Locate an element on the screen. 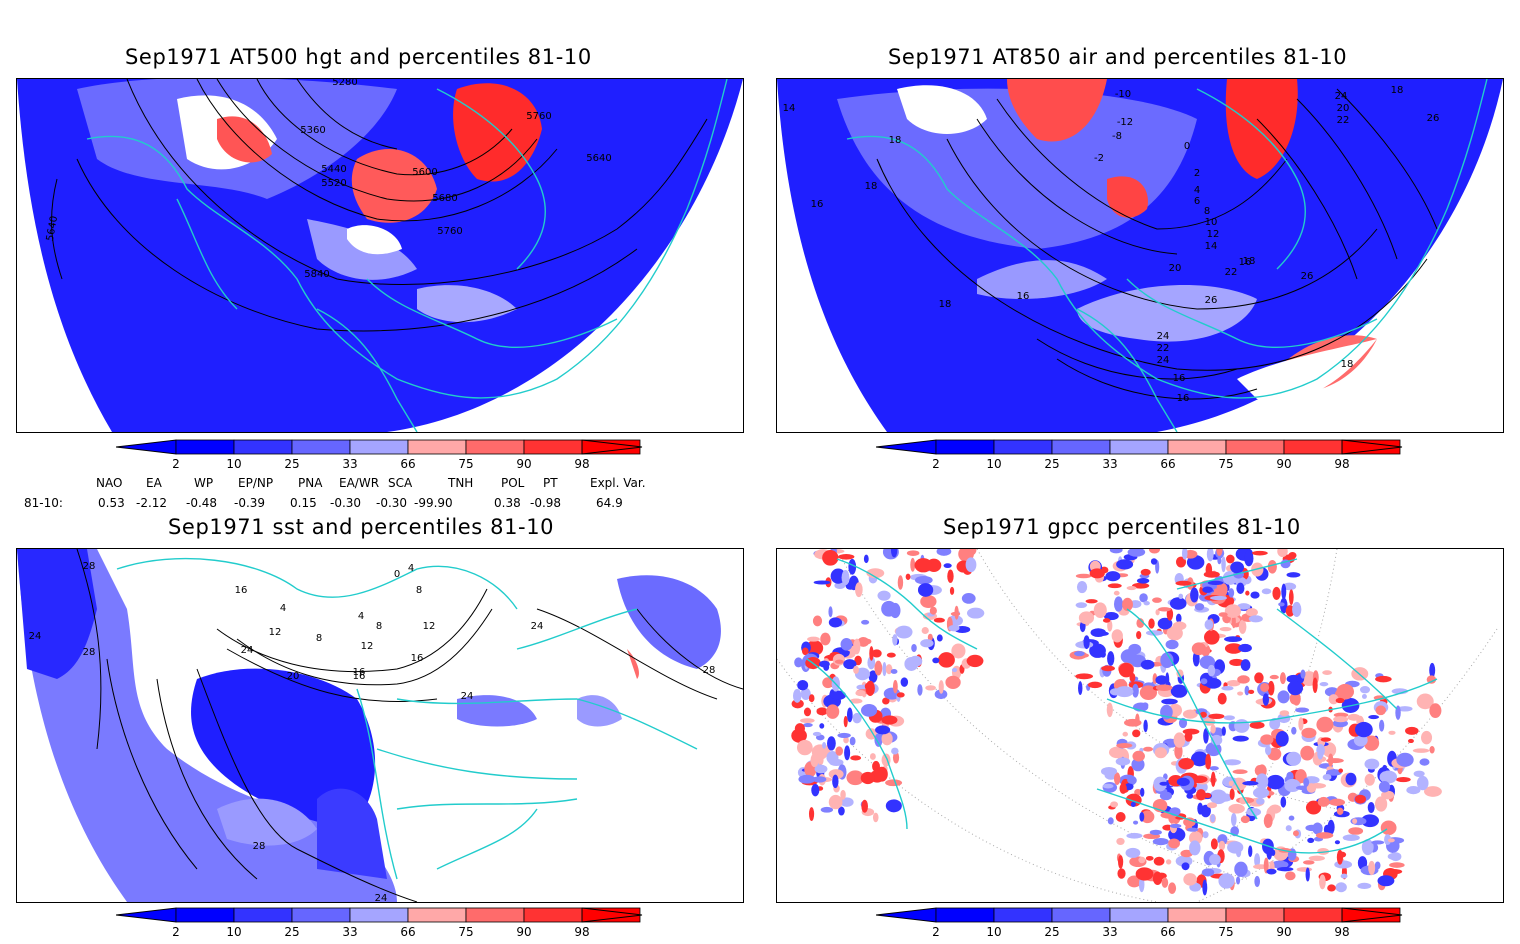 This screenshot has width=1520, height=944. air-contour-label: 16 is located at coordinates (1183, 398).